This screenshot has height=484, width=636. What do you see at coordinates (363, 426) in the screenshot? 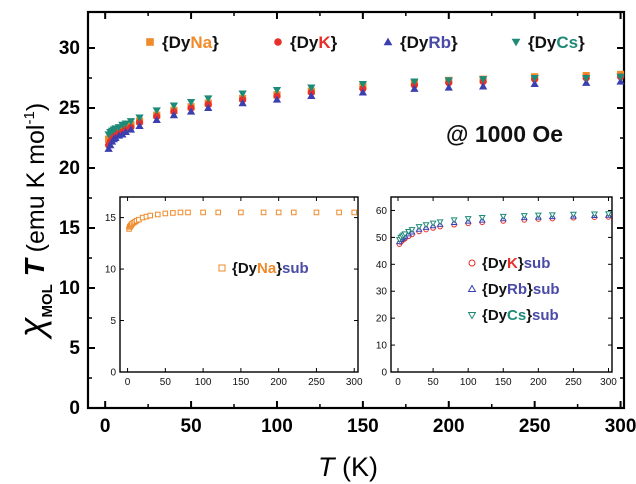
I see `x-tick-label: 150` at bounding box center [363, 426].